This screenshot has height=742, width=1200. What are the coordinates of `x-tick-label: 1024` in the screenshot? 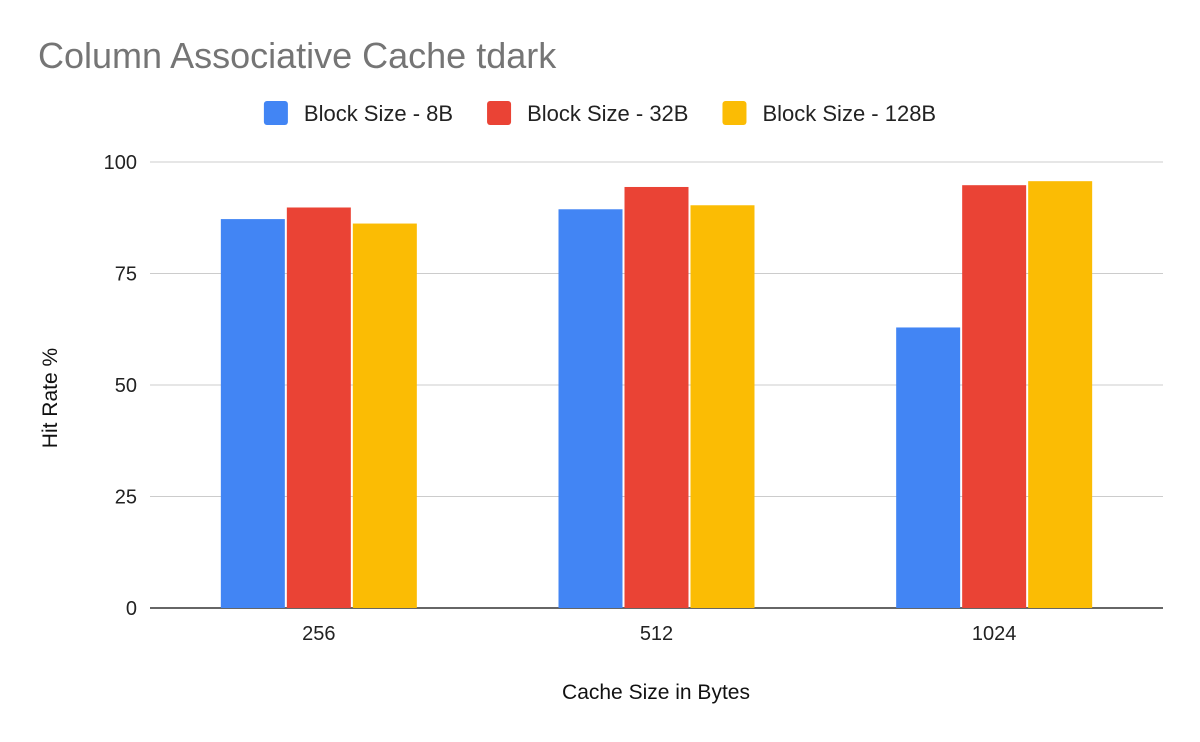 It's located at (994, 634).